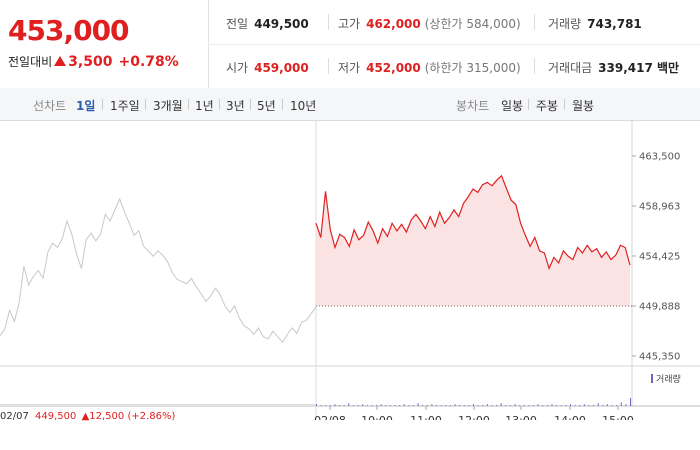 This screenshot has height=450, width=700. Describe the element at coordinates (473, 240) in the screenshot. I see `today-area-fill` at that location.